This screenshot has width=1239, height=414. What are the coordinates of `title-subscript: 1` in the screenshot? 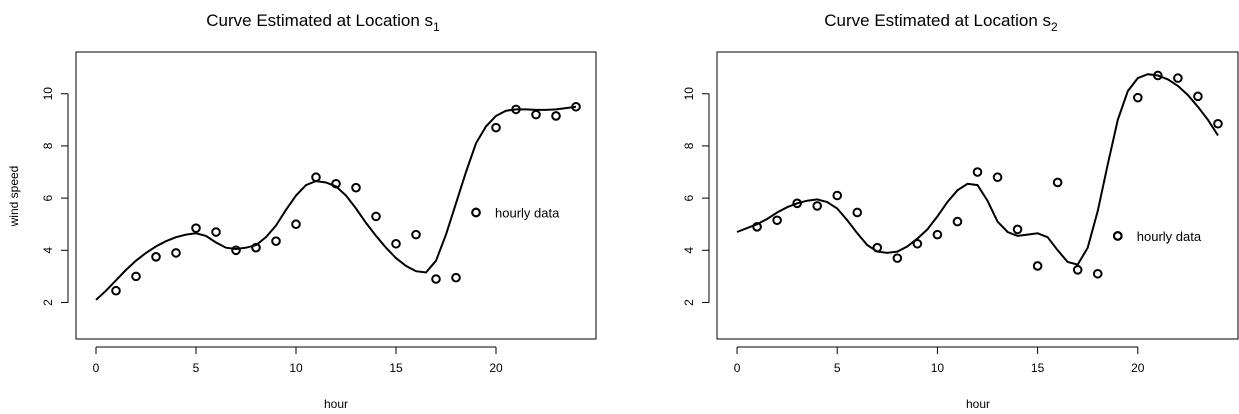 It's located at (436, 27).